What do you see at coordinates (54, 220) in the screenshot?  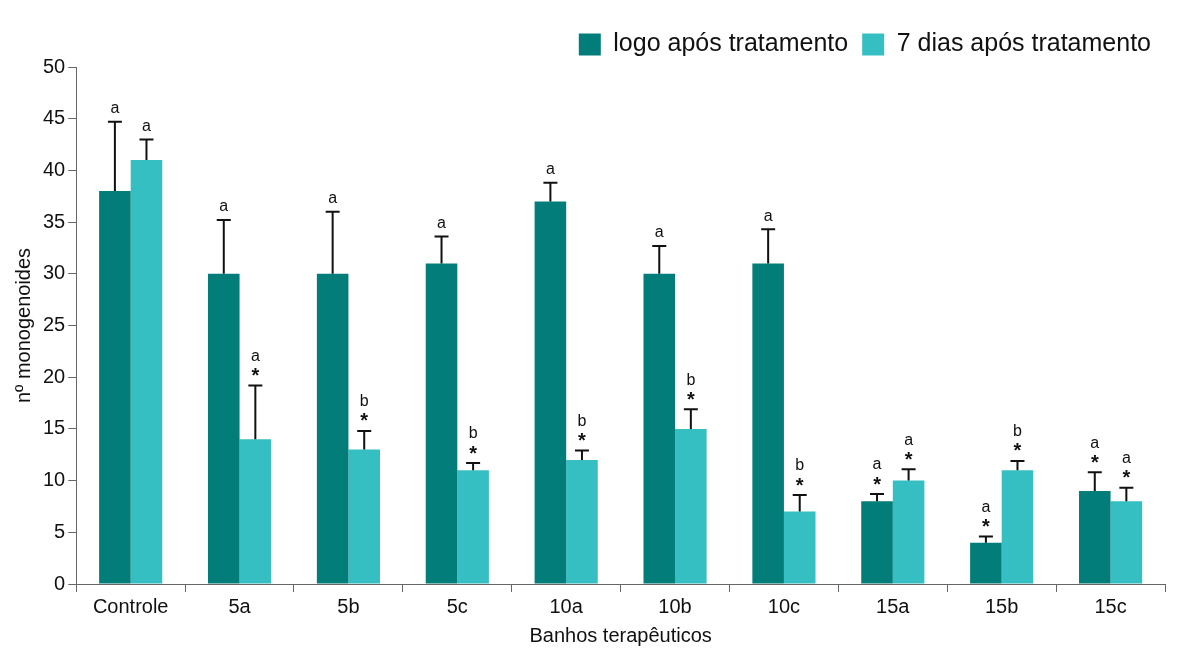 I see `y-tick-label: 35` at bounding box center [54, 220].